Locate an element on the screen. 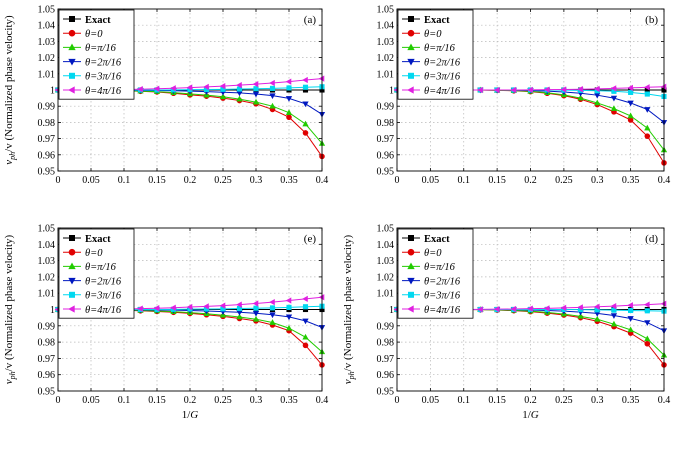 Image resolution: width=691 pixels, height=449 pixels. y-tick-label: 1.01 is located at coordinates (47, 74).